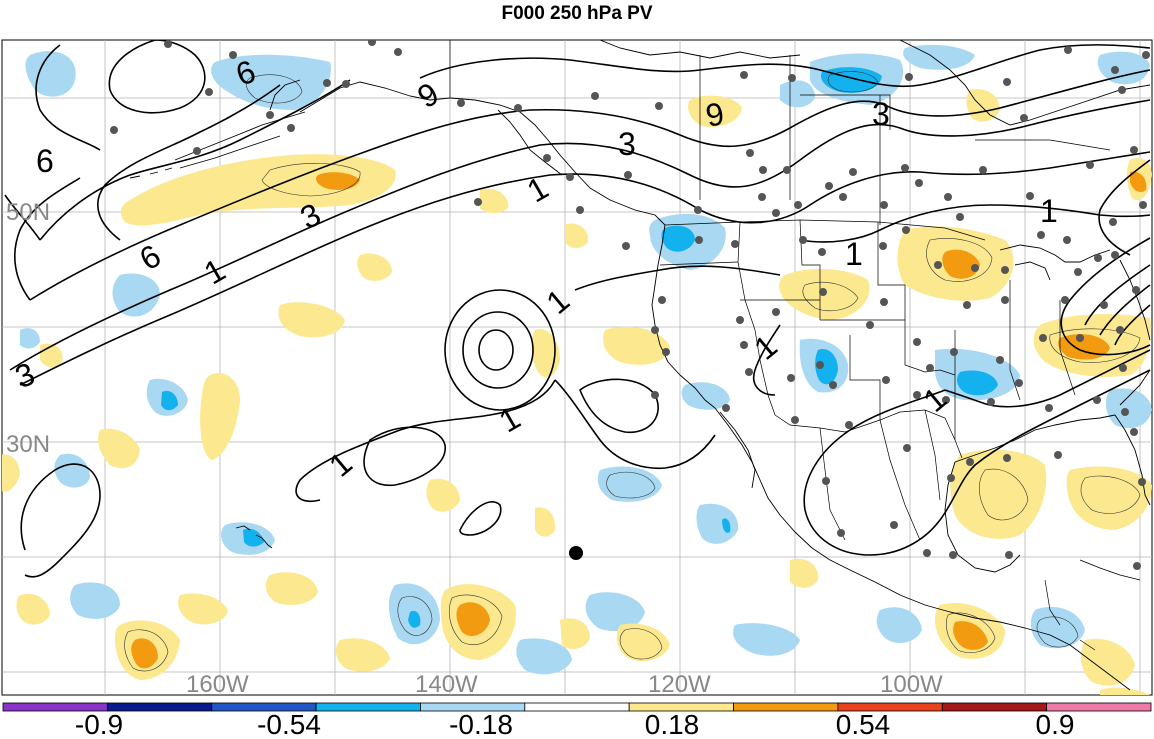 The height and width of the screenshot is (739, 1154). I want to click on contour-label: 6, so click(45, 161).